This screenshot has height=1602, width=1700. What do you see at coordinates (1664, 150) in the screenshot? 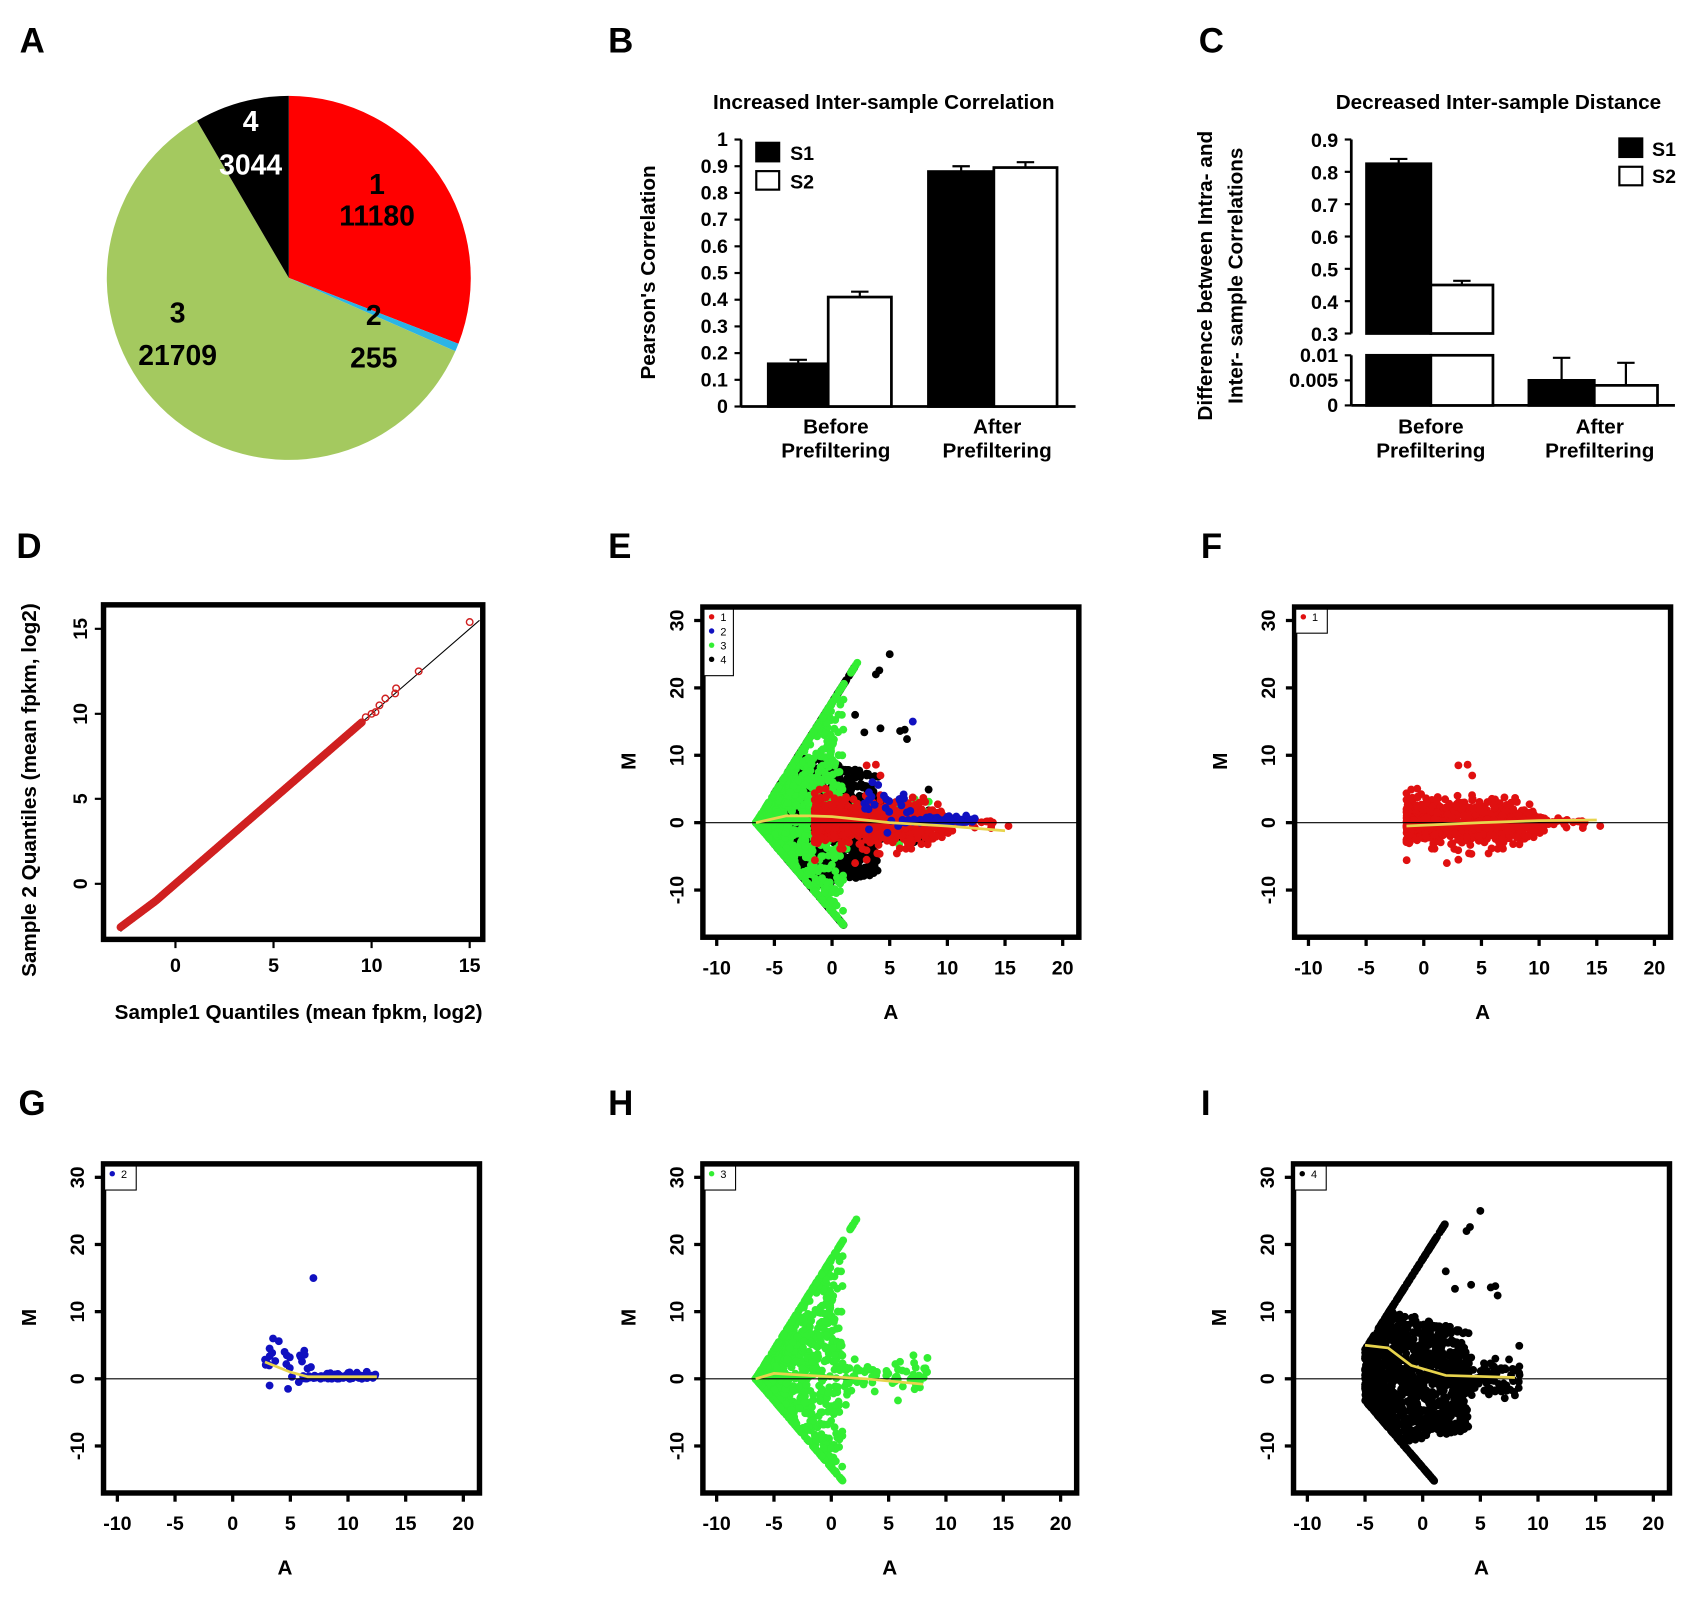
I see `legend-label: S1` at bounding box center [1664, 150].